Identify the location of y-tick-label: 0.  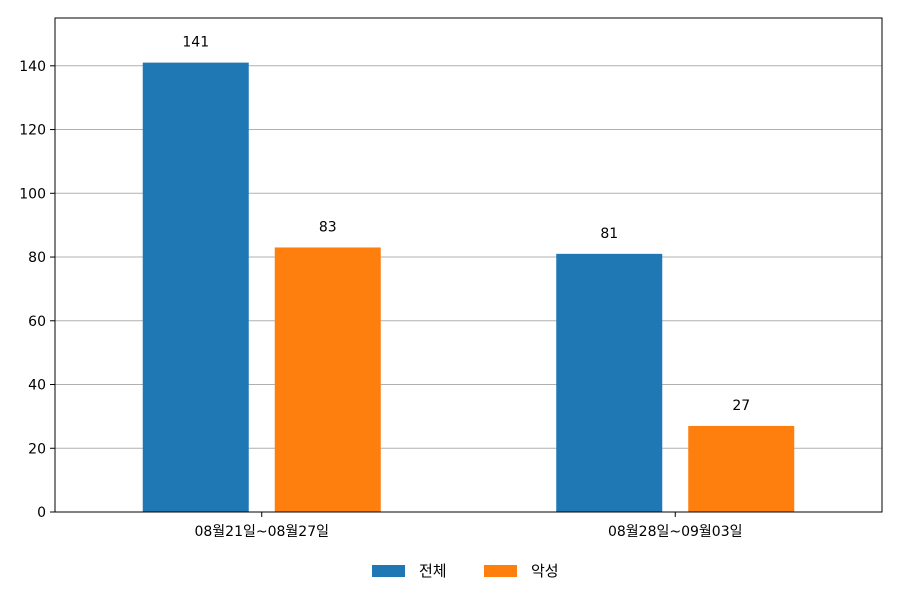
(41, 513).